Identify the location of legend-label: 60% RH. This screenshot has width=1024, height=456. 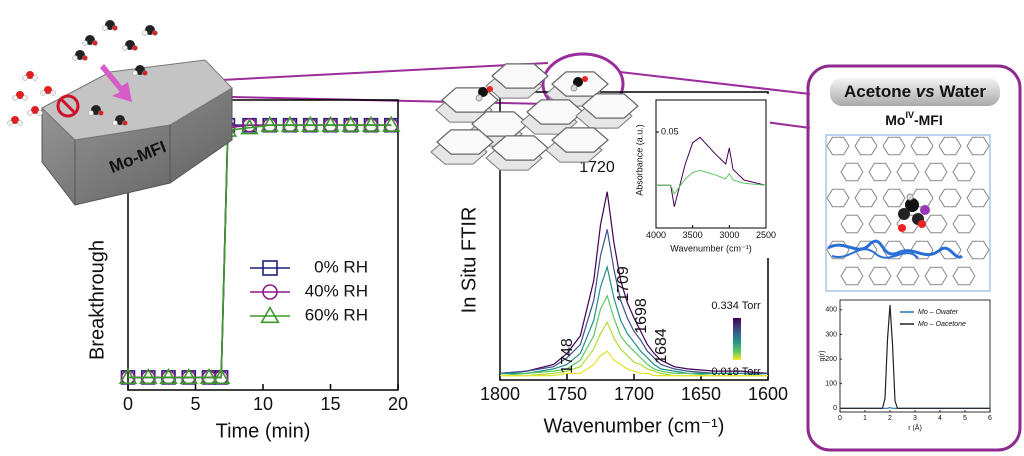
(336, 314).